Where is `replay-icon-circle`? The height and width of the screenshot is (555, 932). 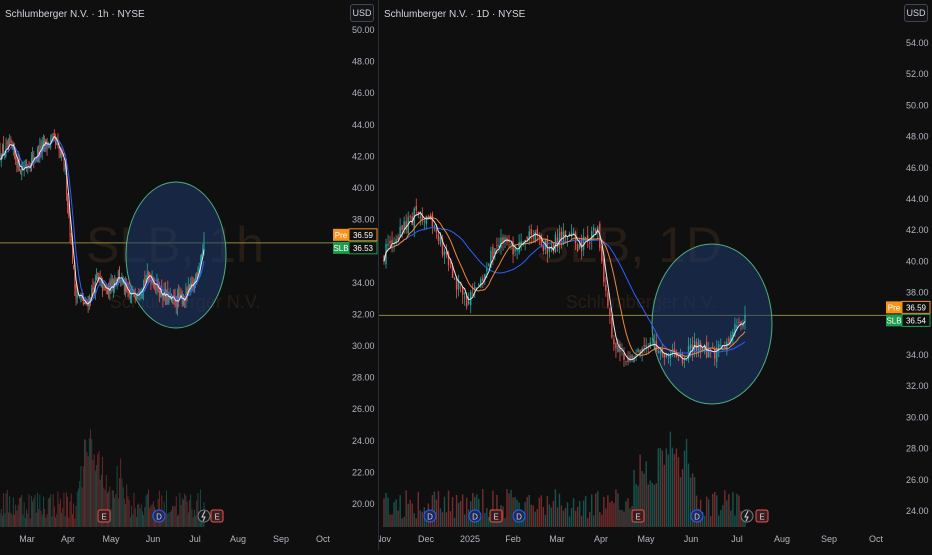 replay-icon-circle is located at coordinates (747, 516).